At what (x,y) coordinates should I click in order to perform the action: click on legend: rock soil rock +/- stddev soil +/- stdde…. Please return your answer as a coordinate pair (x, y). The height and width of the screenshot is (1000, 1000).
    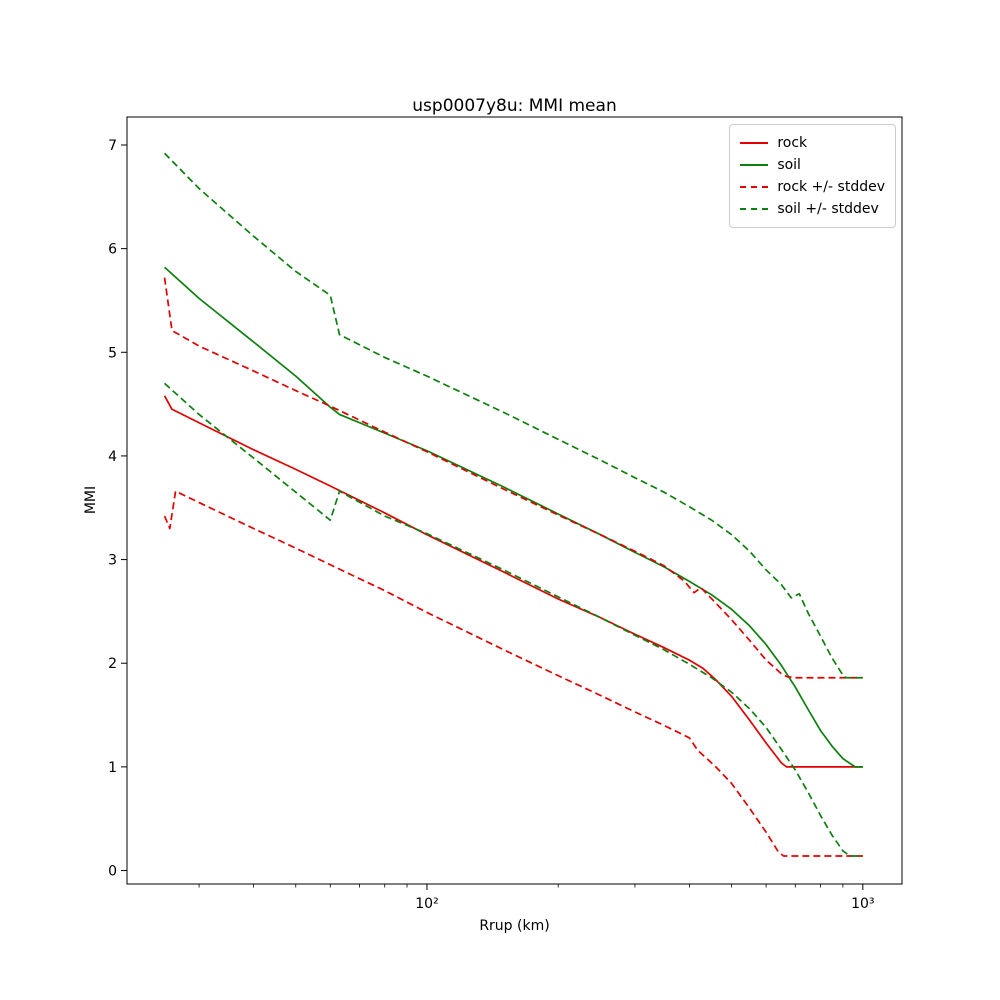
    Looking at the image, I should click on (812, 176).